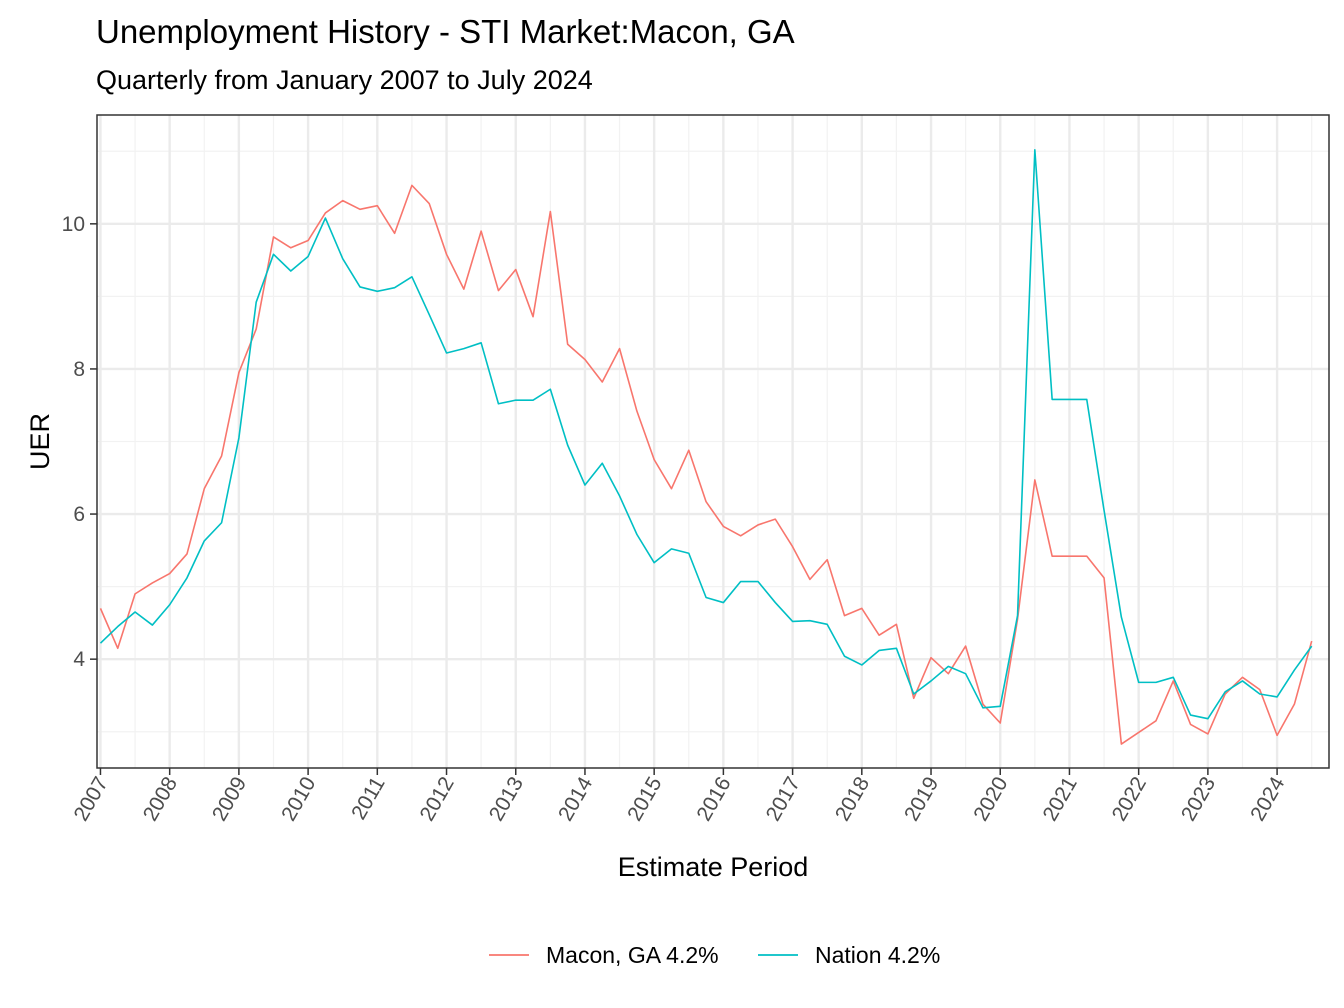 This screenshot has width=1344, height=1008. Describe the element at coordinates (632, 955) in the screenshot. I see `legend-label-macon: Macon, GA 4.2%` at that location.